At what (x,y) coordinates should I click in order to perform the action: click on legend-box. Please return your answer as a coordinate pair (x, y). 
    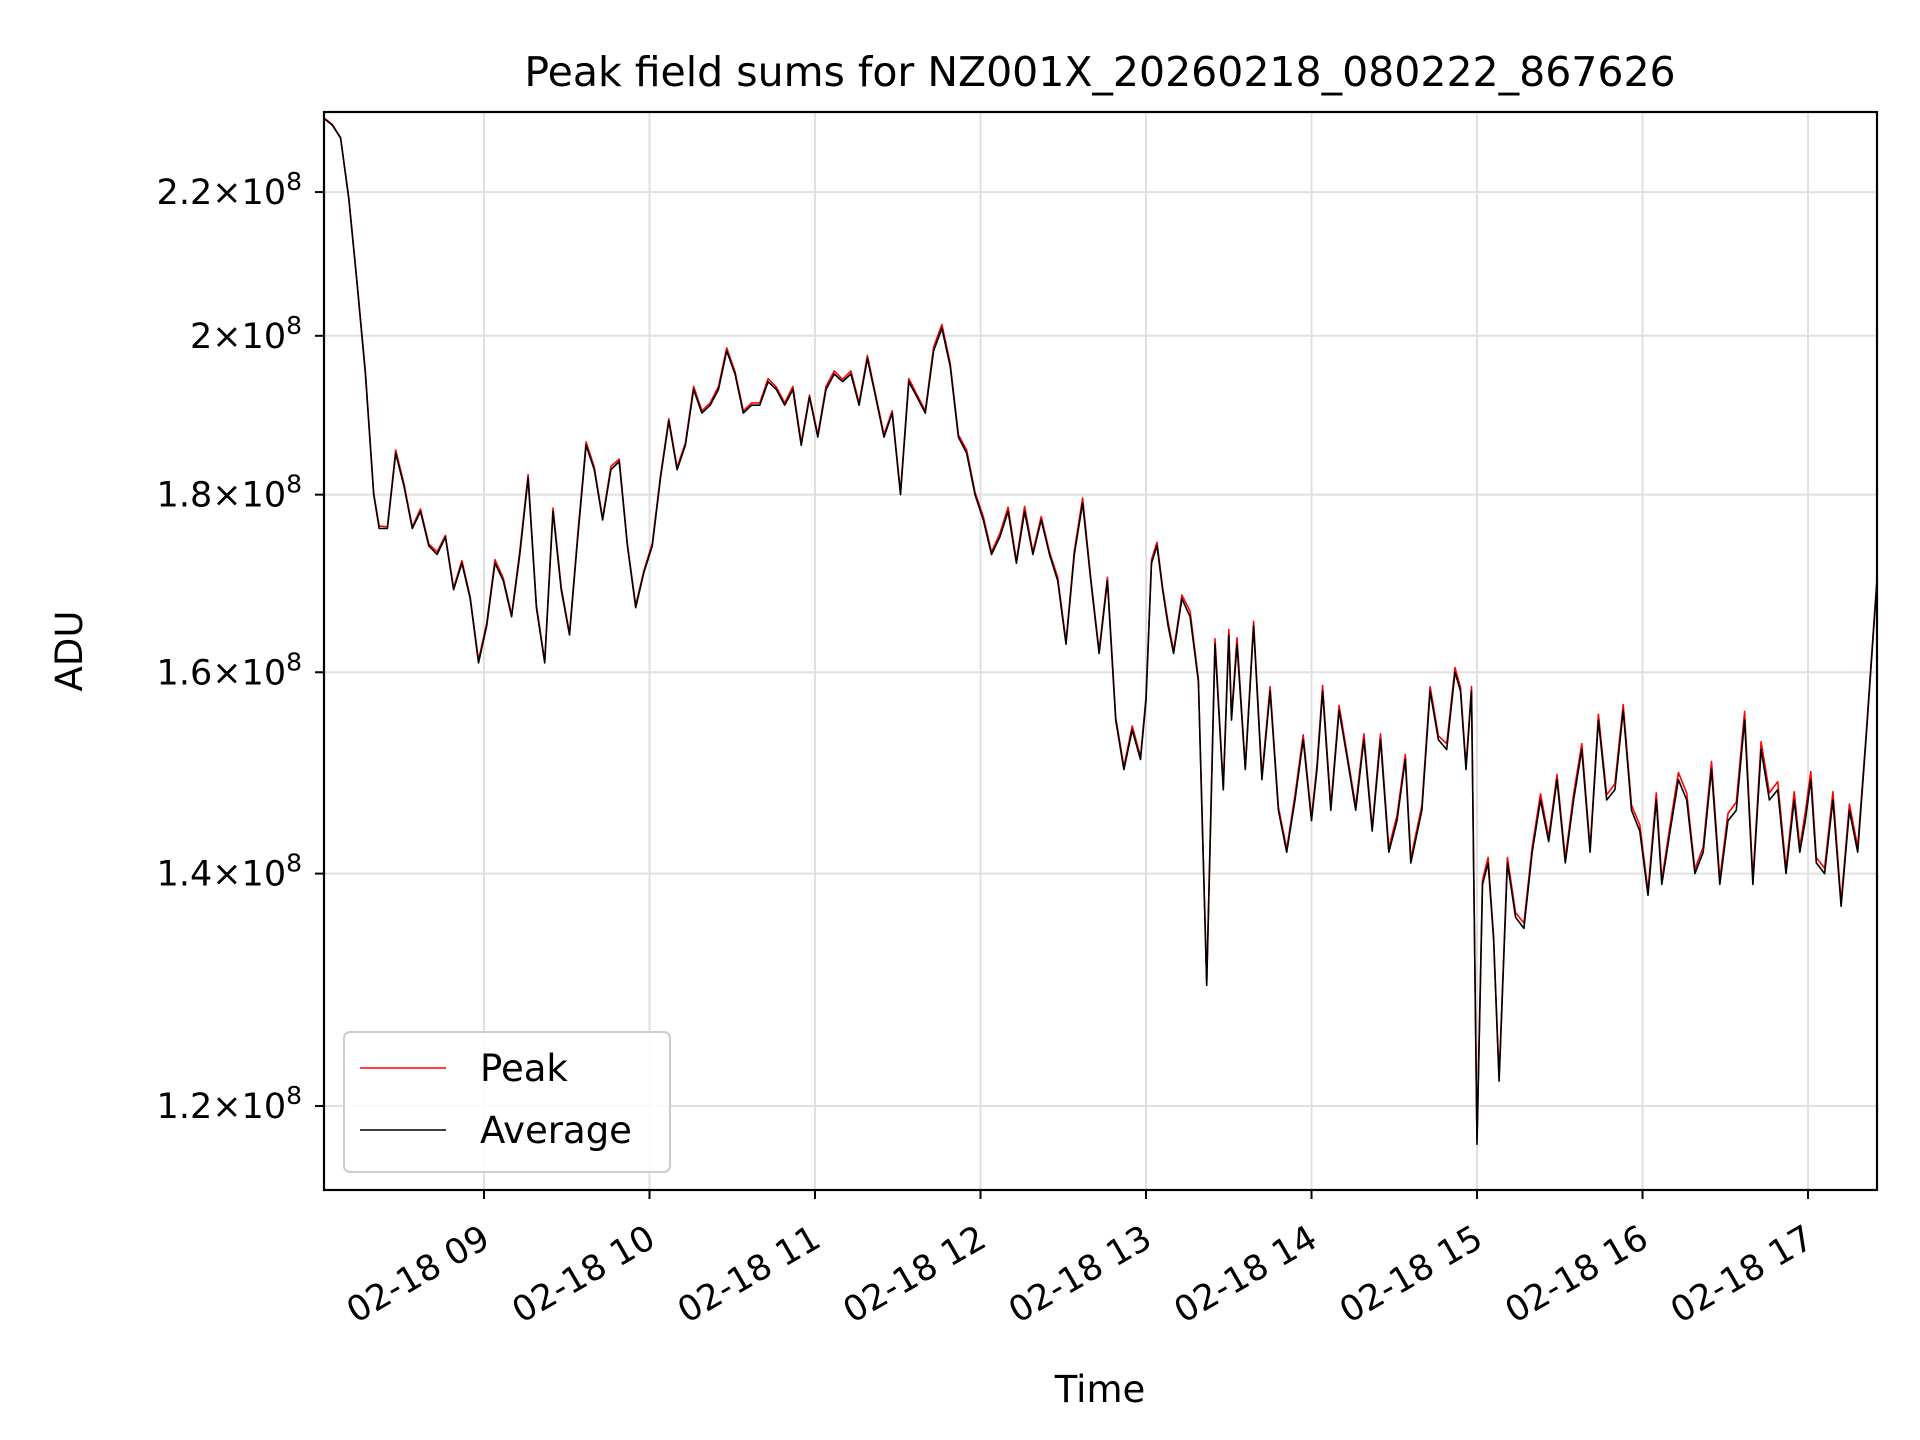
    Looking at the image, I should click on (507, 1102).